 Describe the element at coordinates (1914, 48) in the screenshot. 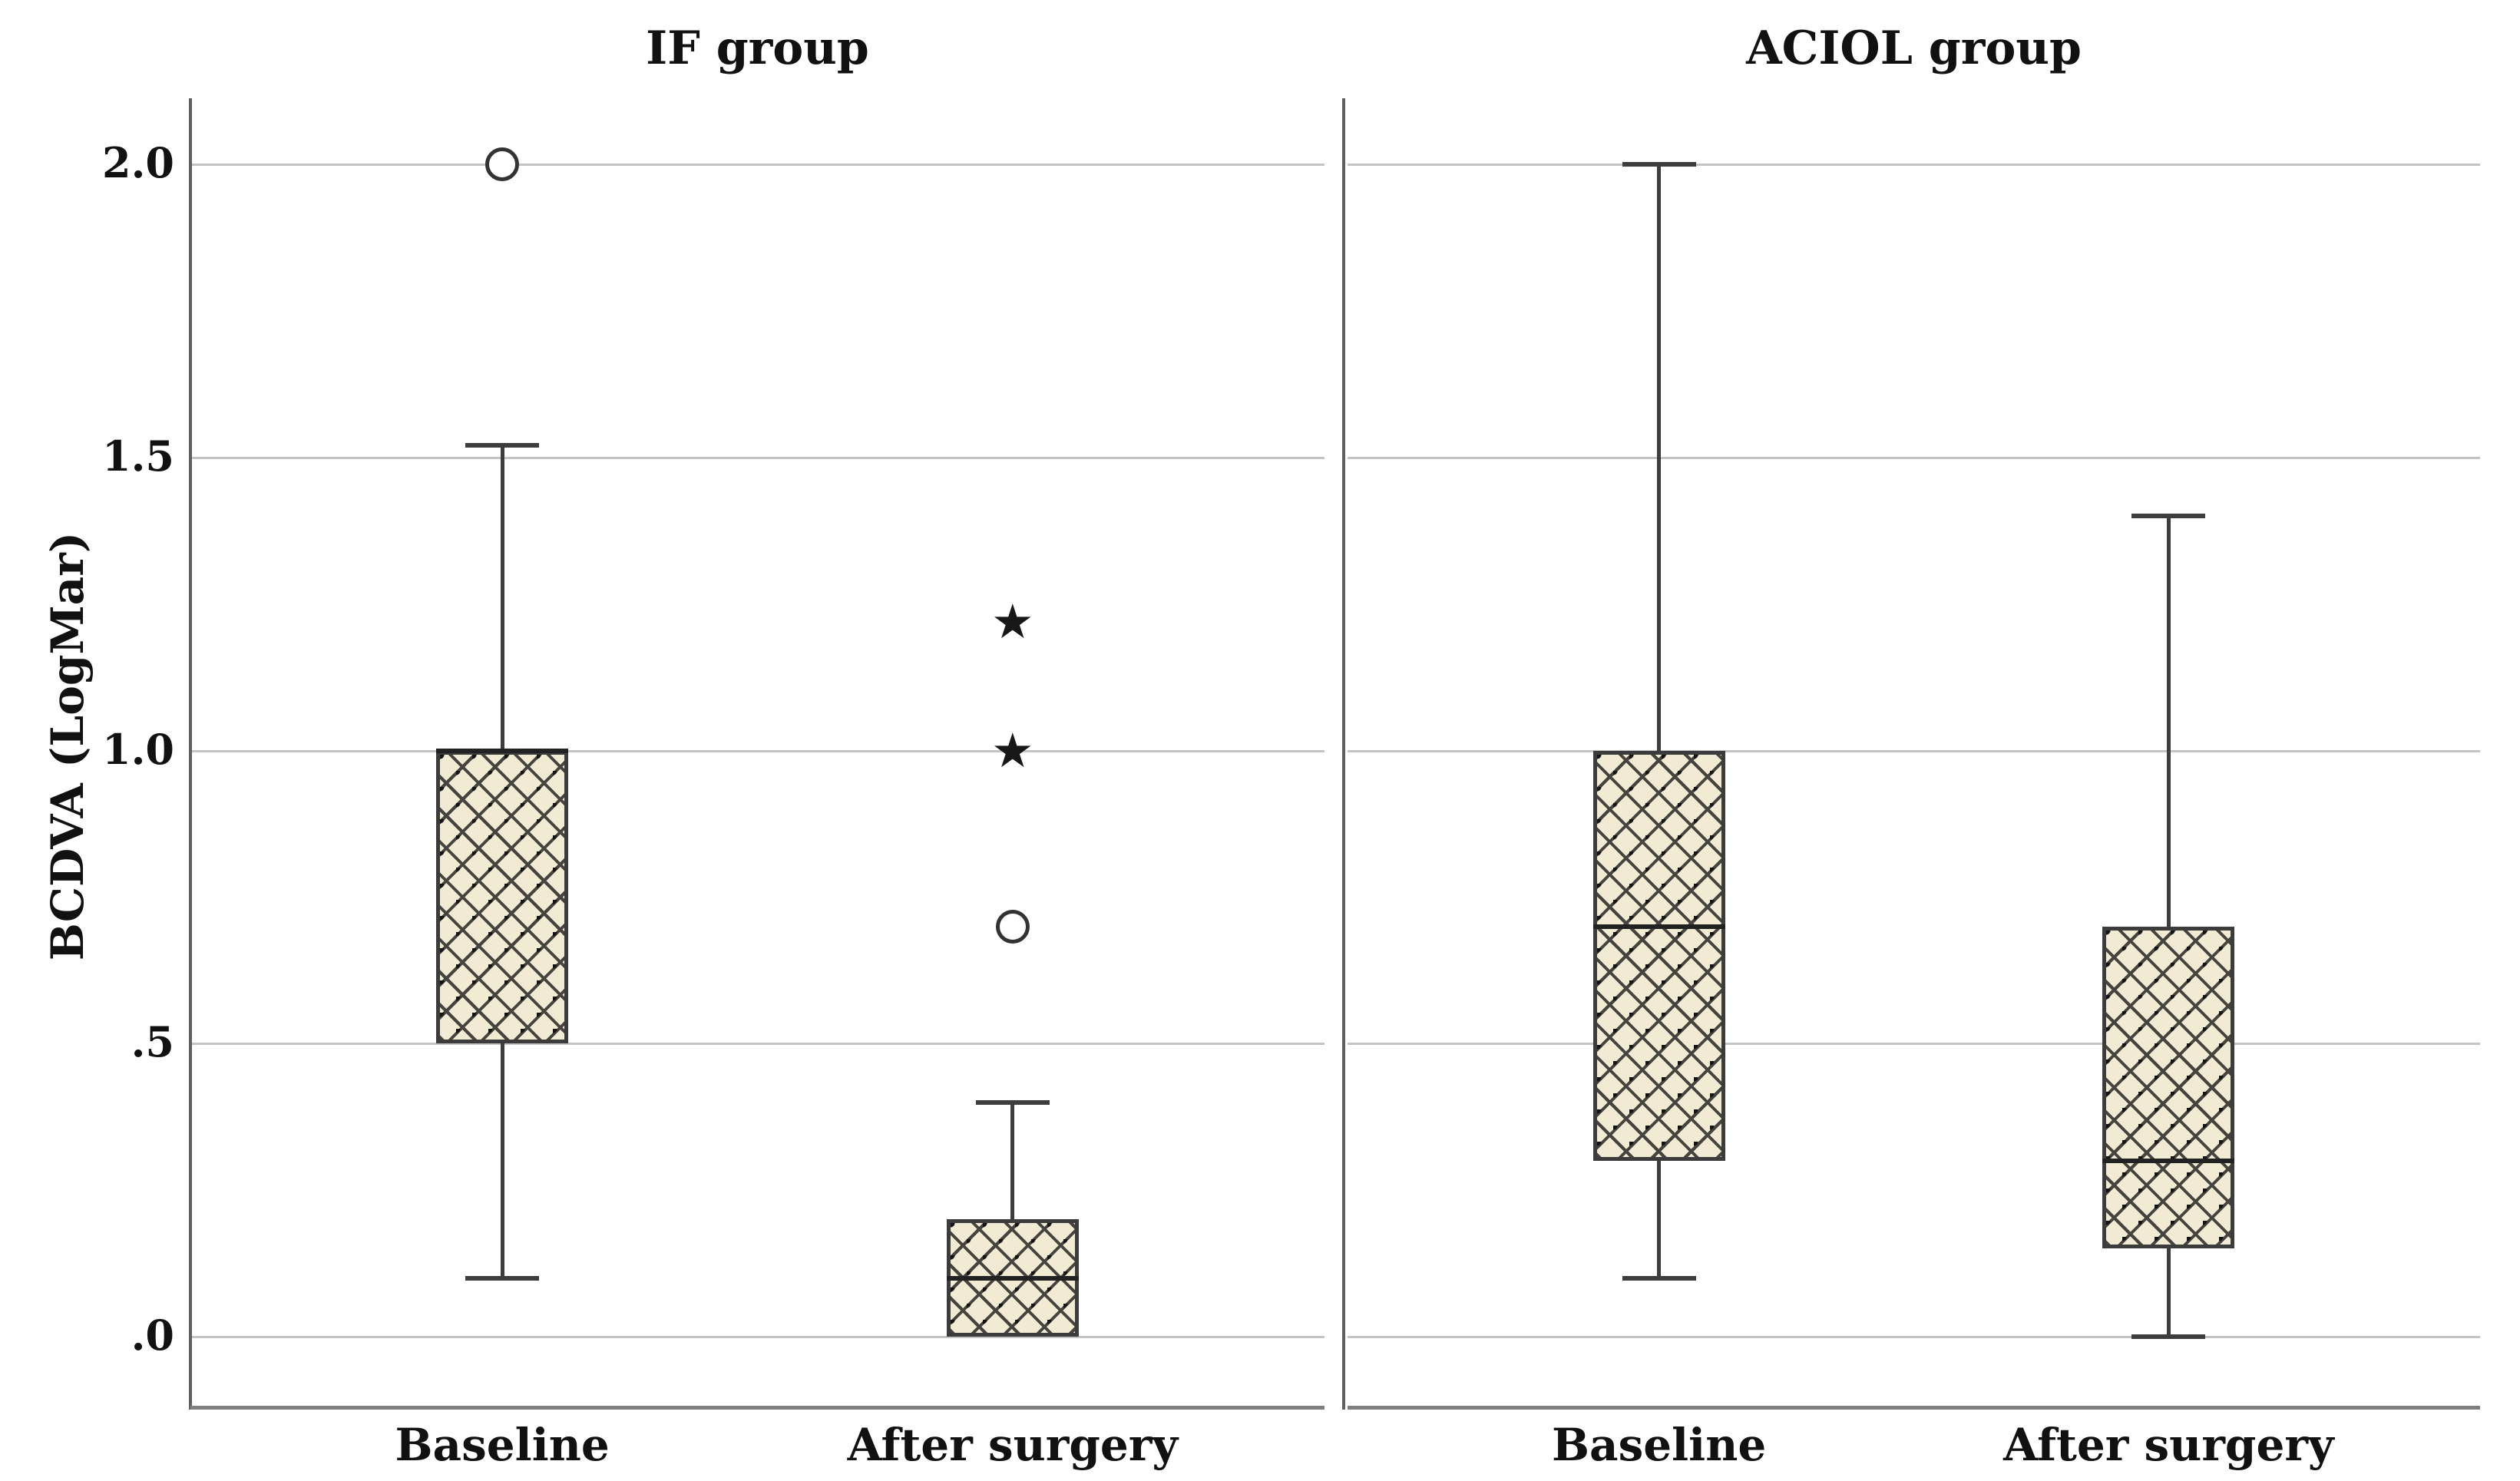

I see `panel-title: ACIOL group` at that location.